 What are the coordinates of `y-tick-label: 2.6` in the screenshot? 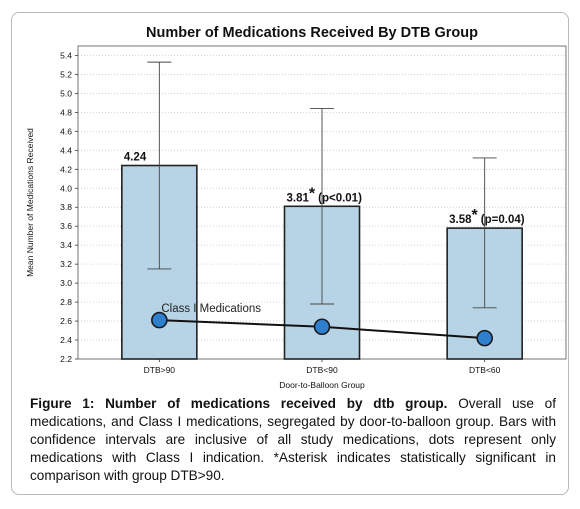 It's located at (66, 321).